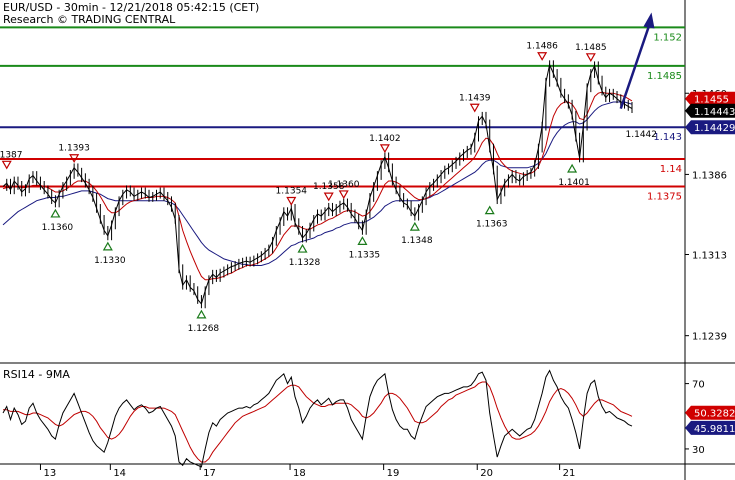 The width and height of the screenshot is (735, 480). I want to click on marker-label-2: 1.1360, so click(58, 228).